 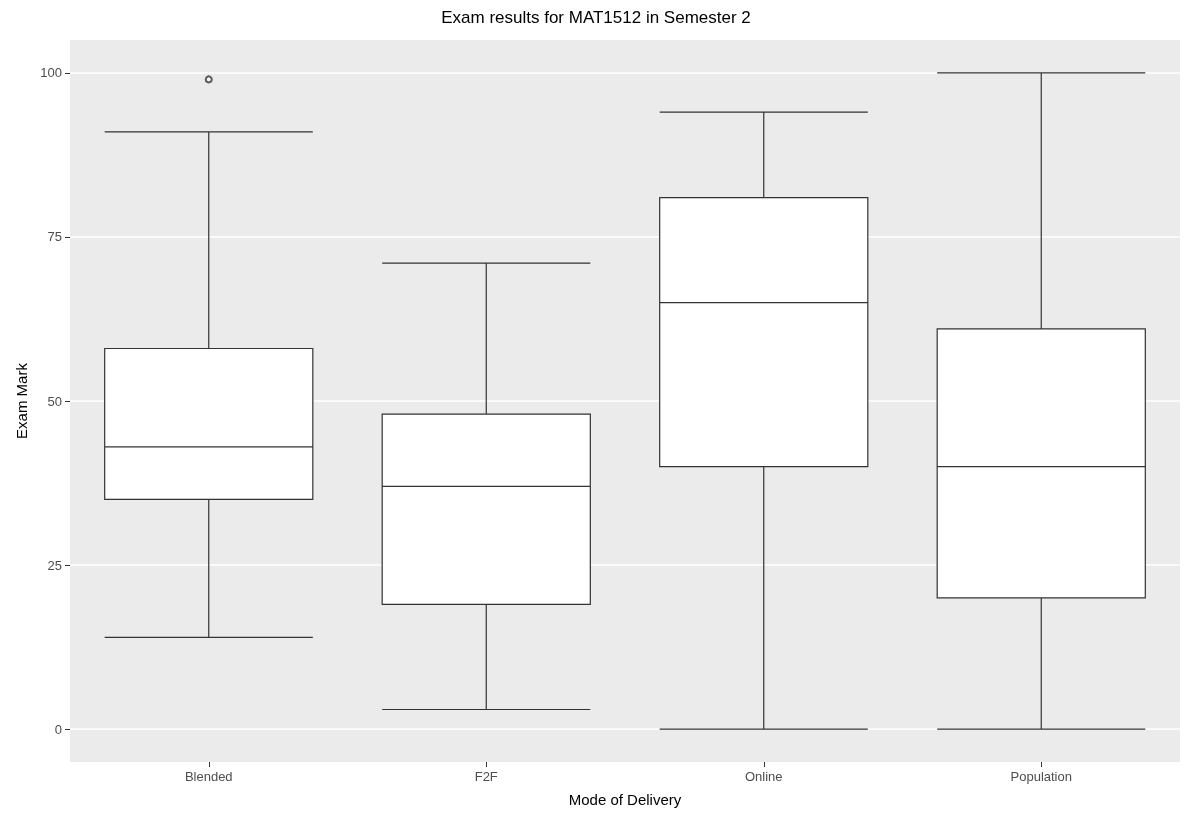 I want to click on chart-title: Exam results for MAT1512 in Semester 2, so click(x=596, y=17).